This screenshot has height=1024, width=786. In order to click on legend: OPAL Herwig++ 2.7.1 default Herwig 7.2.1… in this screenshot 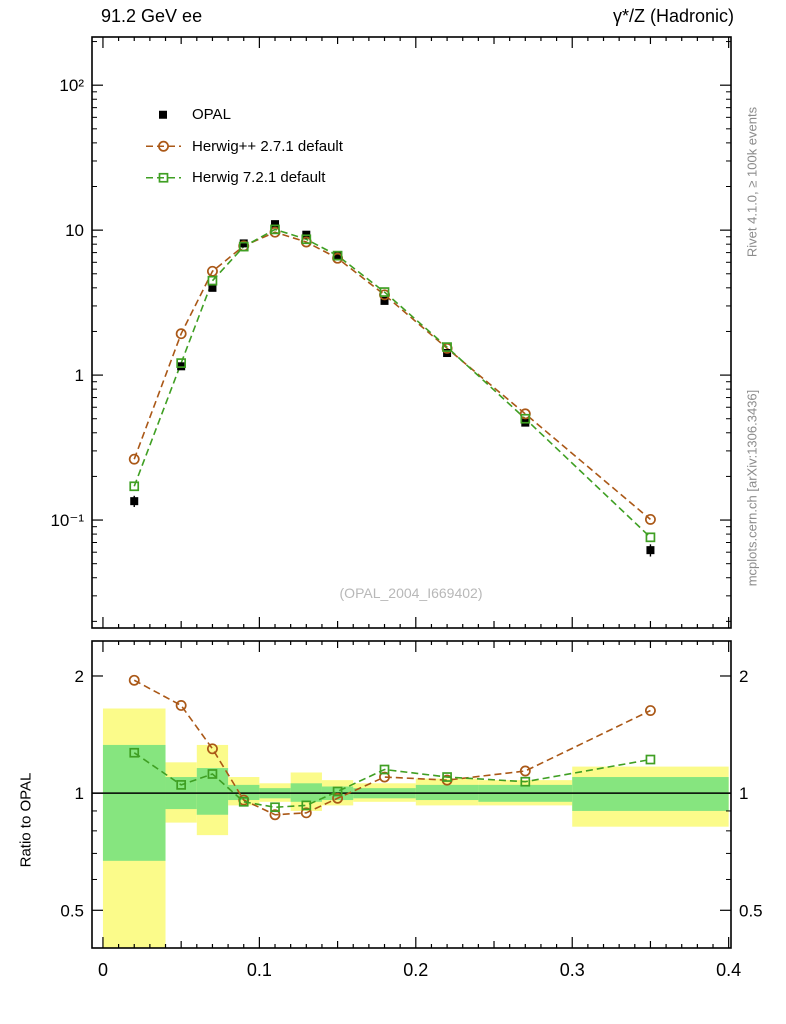, I will do `click(267, 146)`.